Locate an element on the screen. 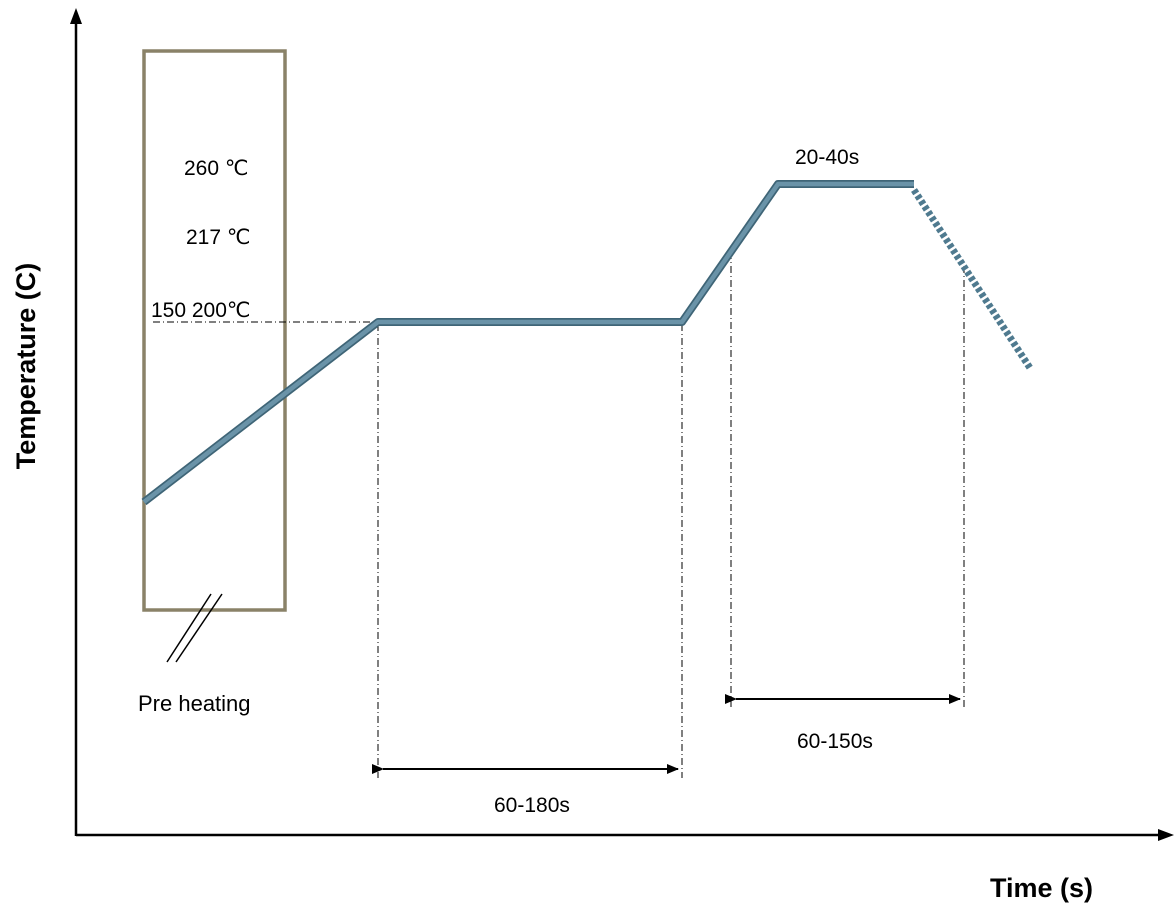 The image size is (1175, 911). y-axis-title: Temperature (C) is located at coordinates (26, 366).